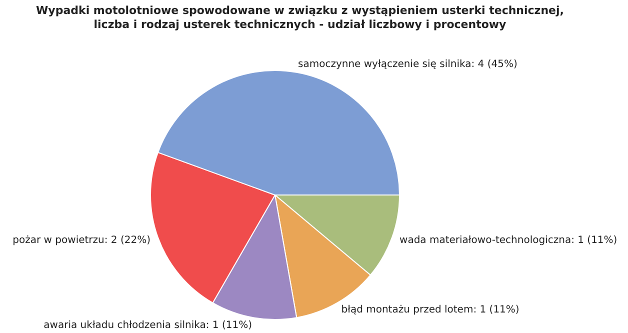  I want to click on slice-label: samoczynne wyłączenie się silnika: 4 (45%), so click(408, 64).